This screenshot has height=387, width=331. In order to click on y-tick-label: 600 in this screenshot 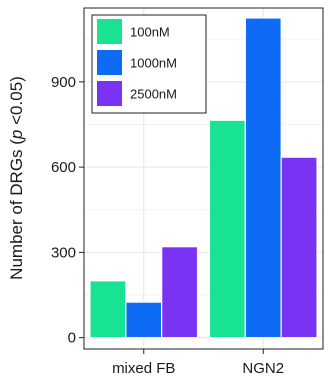, I will do `click(63, 167)`.